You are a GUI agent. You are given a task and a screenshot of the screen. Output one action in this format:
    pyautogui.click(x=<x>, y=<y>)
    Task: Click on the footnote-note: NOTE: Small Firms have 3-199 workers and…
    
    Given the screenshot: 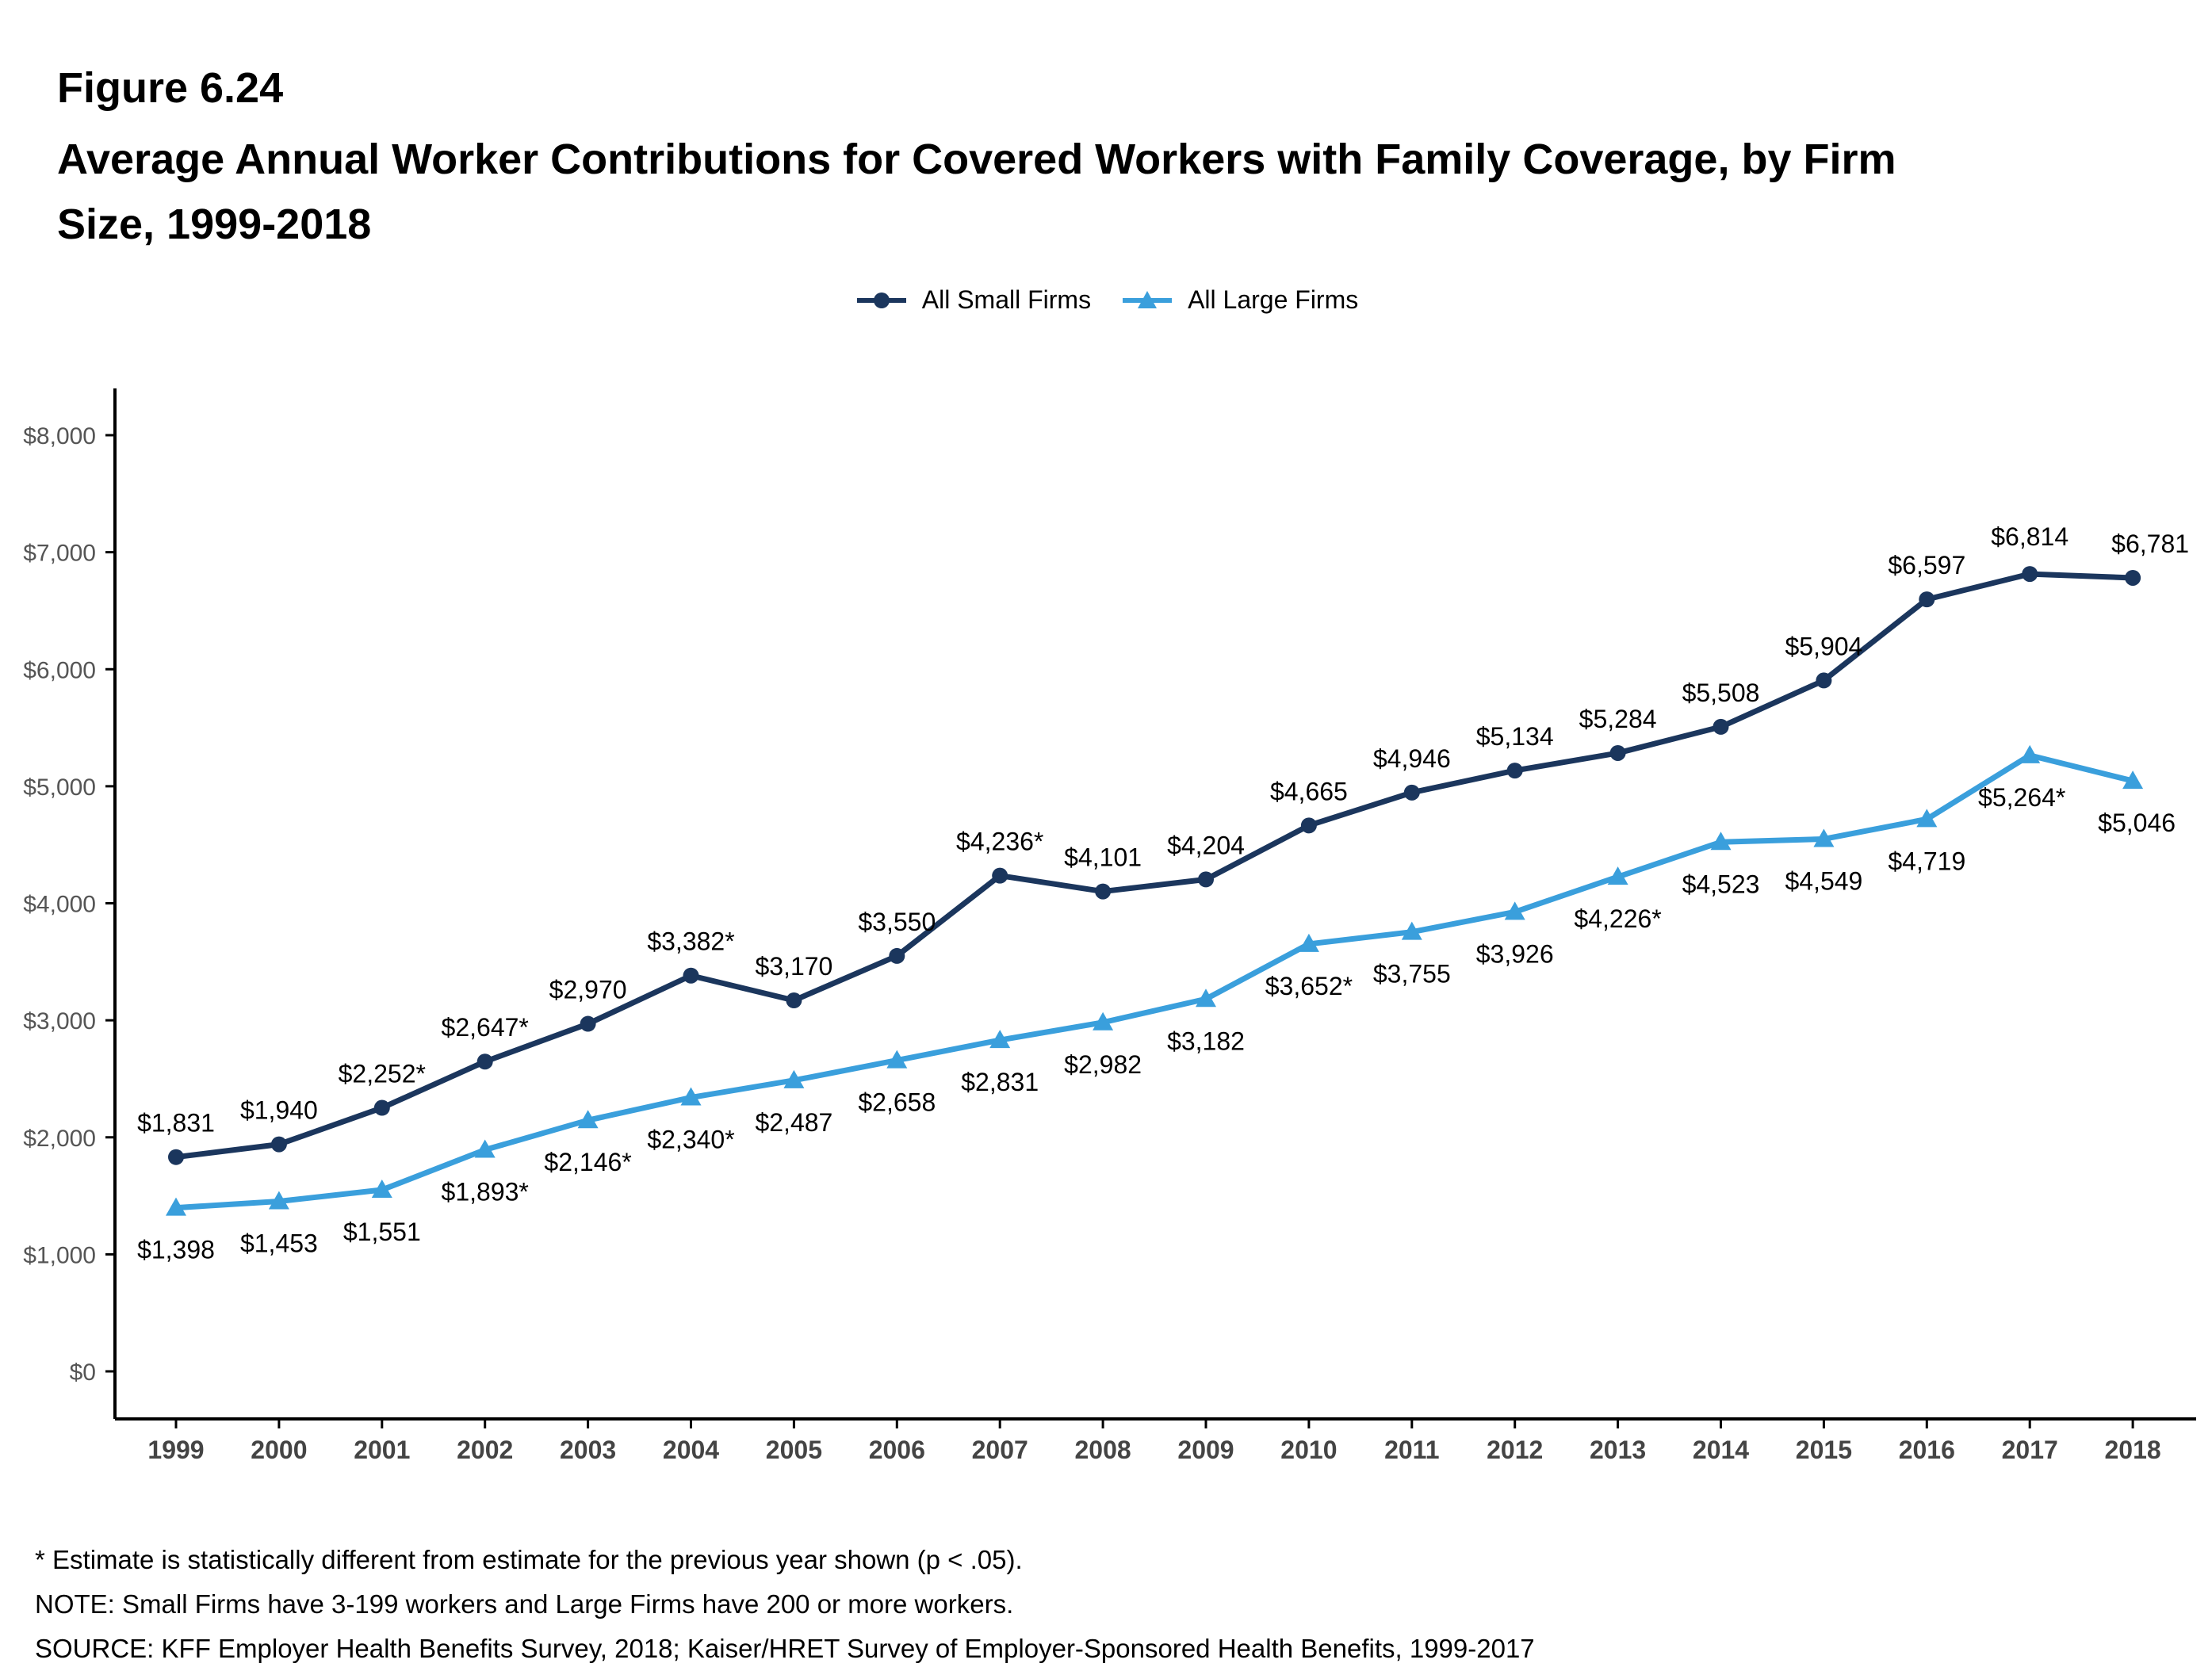 What is the action you would take?
    pyautogui.click(x=524, y=1604)
    